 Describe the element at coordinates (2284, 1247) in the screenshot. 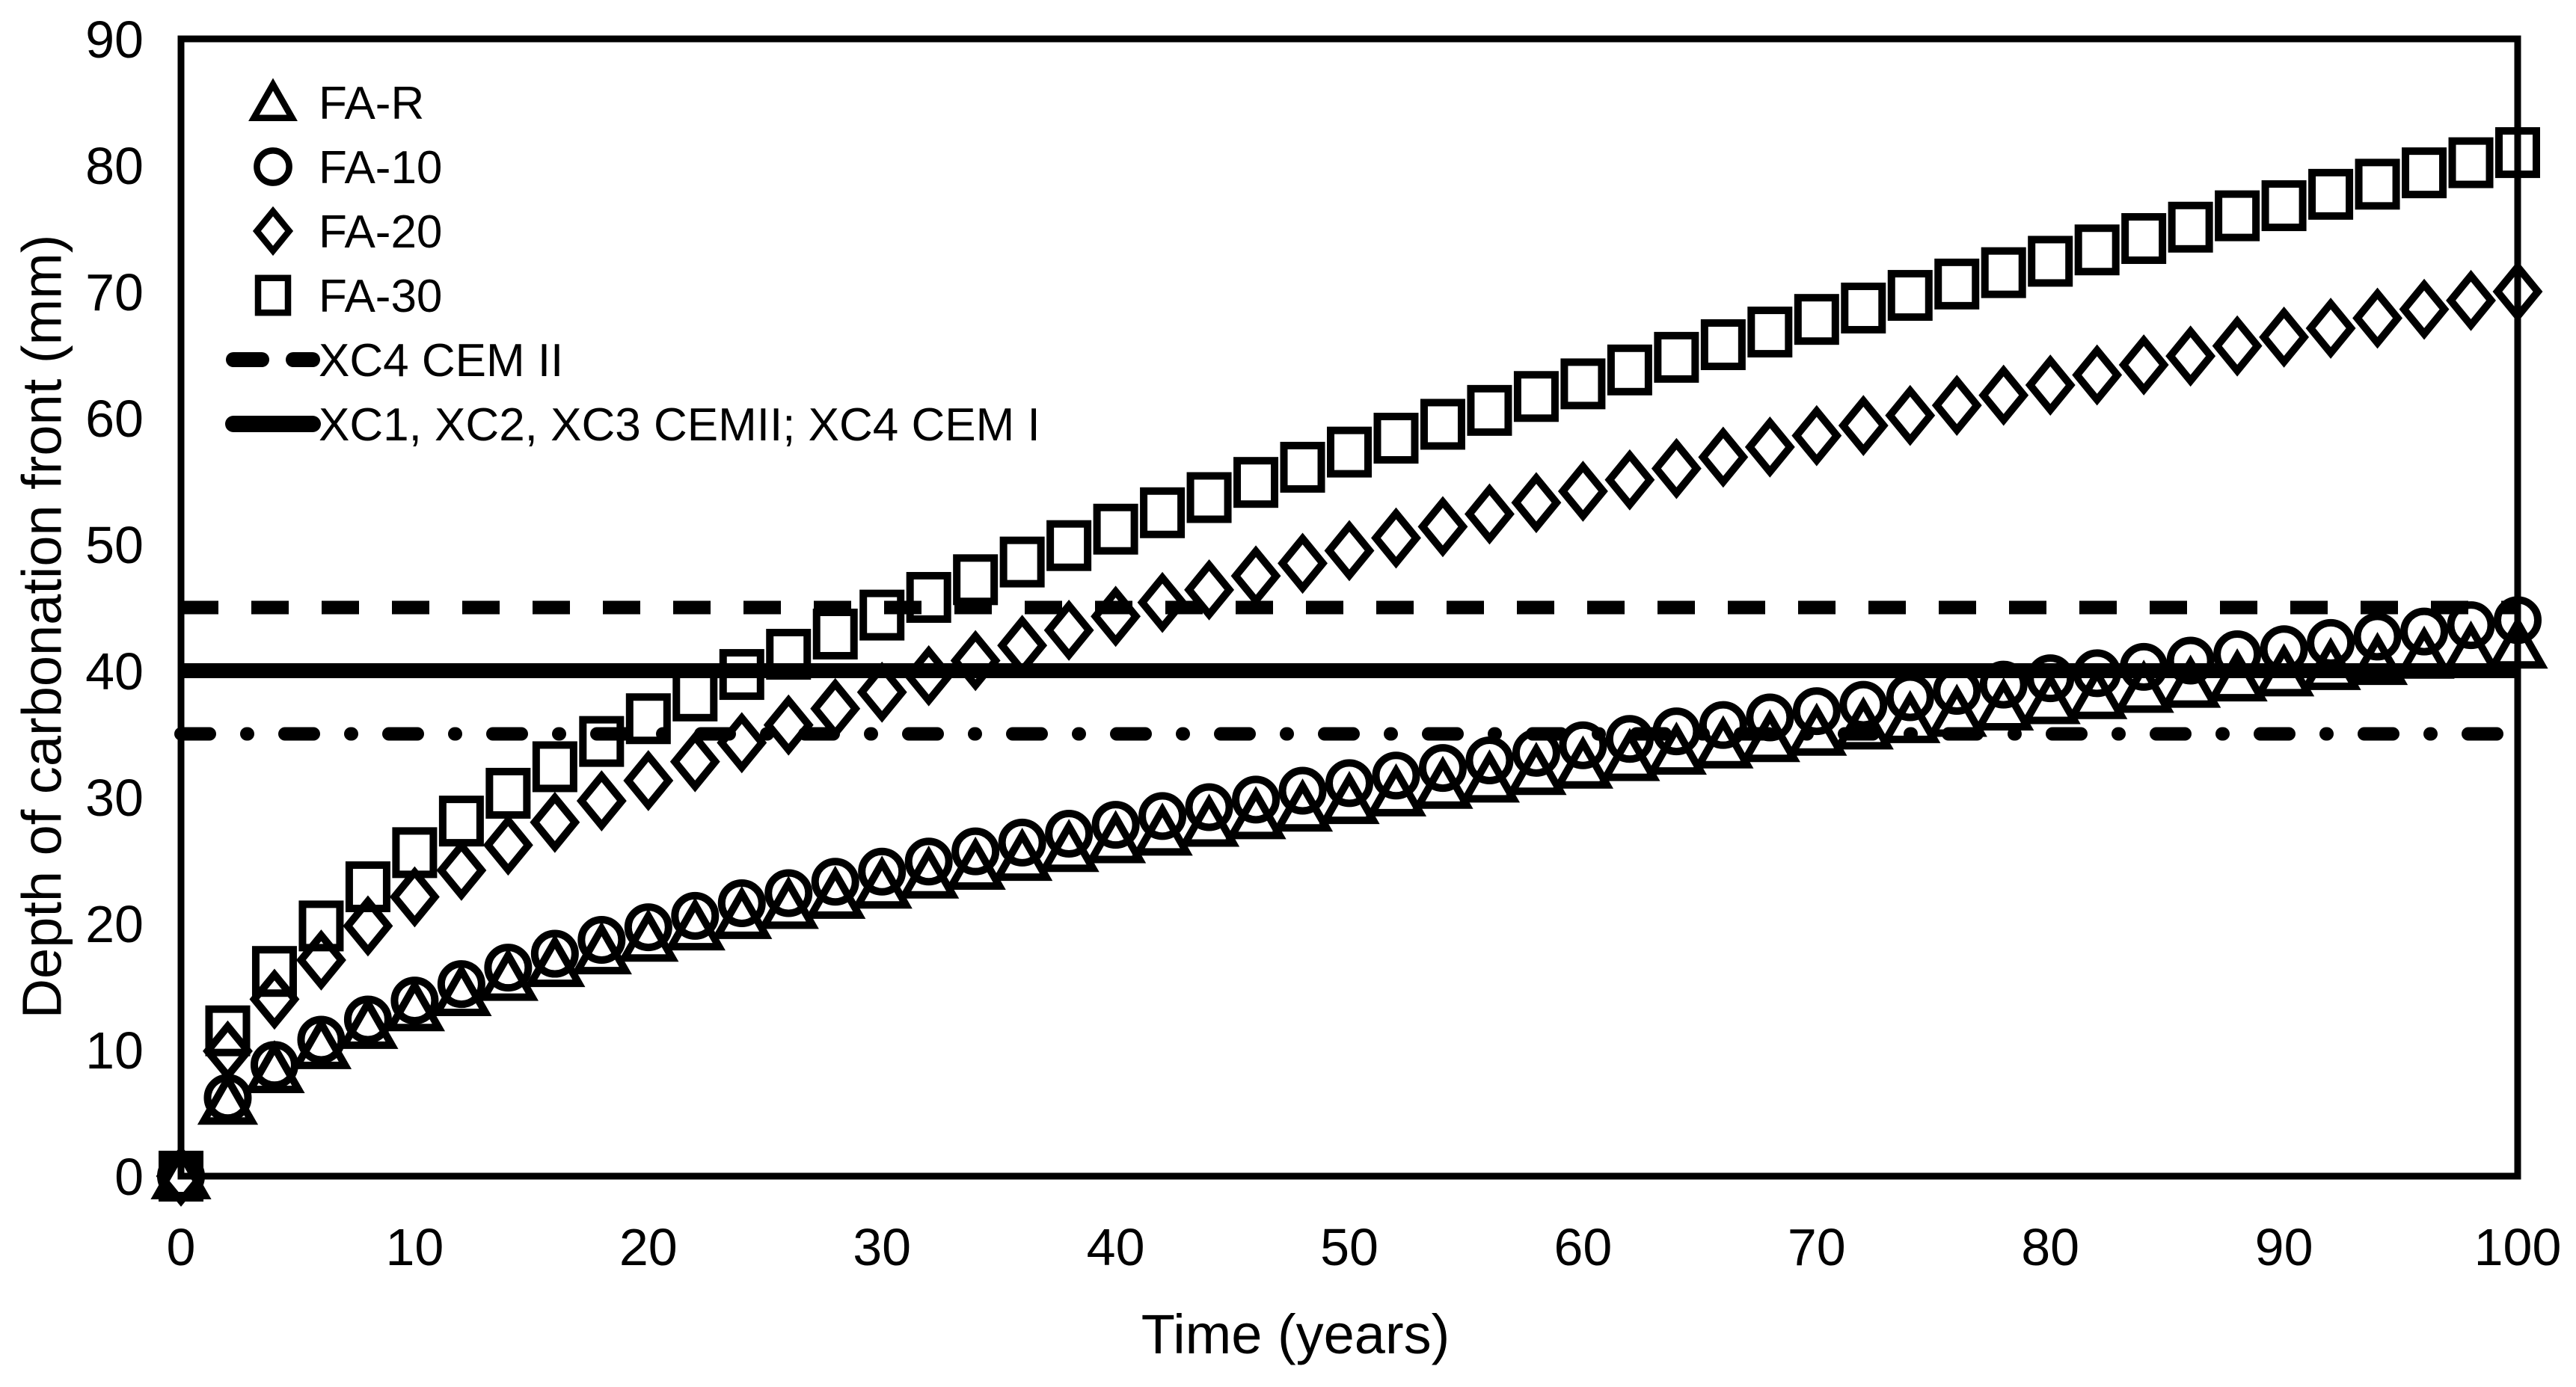

I see `x-tick-label: 90` at that location.